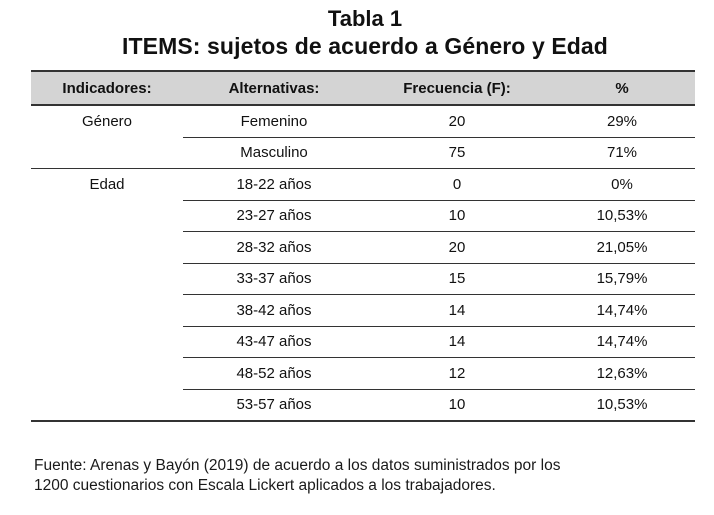 The image size is (714, 515). Describe the element at coordinates (457, 184) in the screenshot. I see `cell-frecuencia: 0` at that location.